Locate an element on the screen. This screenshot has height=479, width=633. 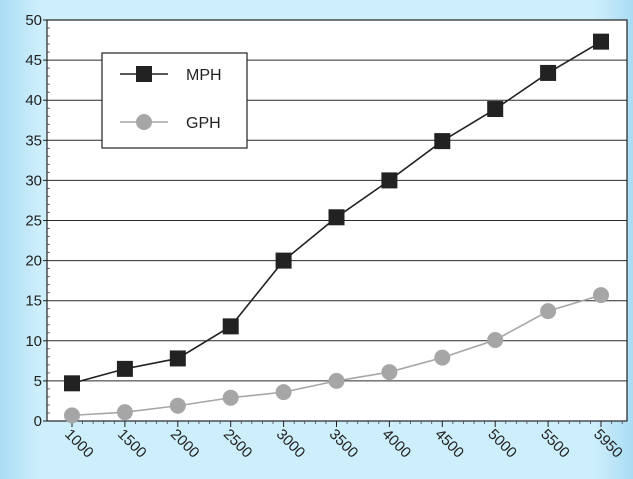
y-tick-label: 0 is located at coordinates (38, 421).